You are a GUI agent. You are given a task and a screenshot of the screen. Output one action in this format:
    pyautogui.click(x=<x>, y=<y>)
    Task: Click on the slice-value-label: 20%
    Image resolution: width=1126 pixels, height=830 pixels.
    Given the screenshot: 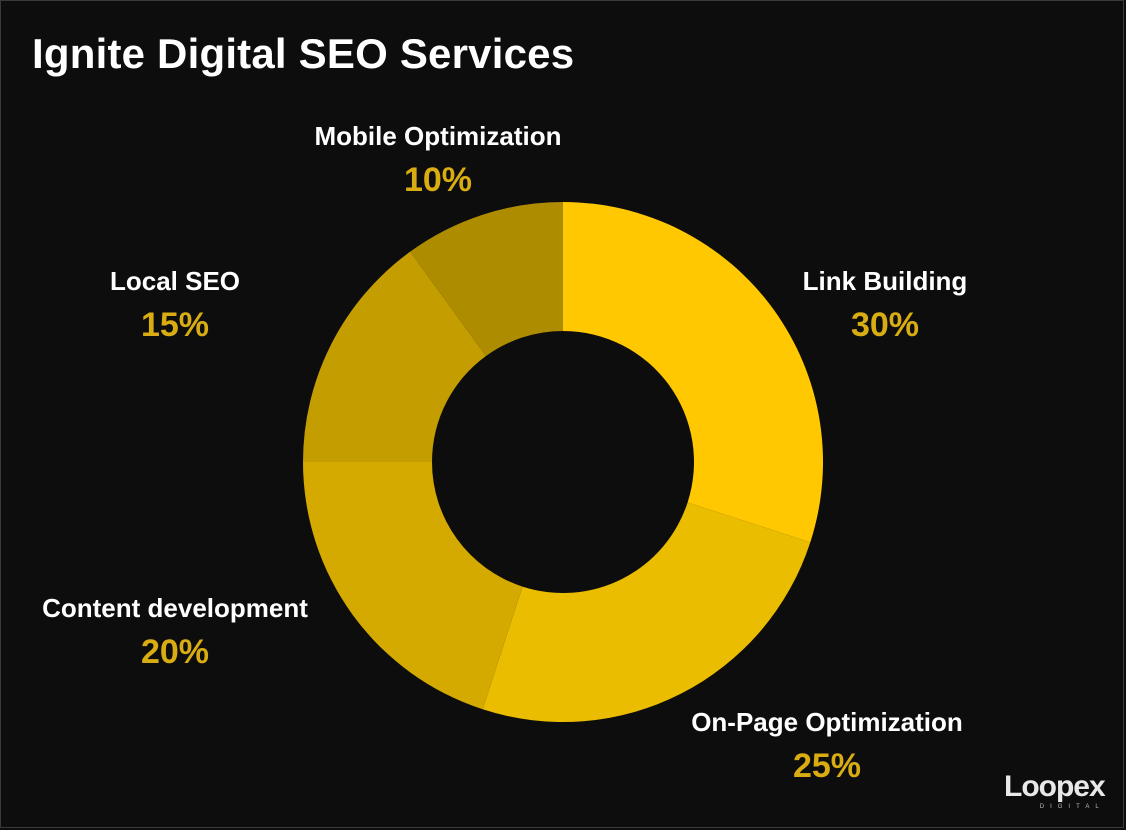 What is the action you would take?
    pyautogui.click(x=175, y=652)
    